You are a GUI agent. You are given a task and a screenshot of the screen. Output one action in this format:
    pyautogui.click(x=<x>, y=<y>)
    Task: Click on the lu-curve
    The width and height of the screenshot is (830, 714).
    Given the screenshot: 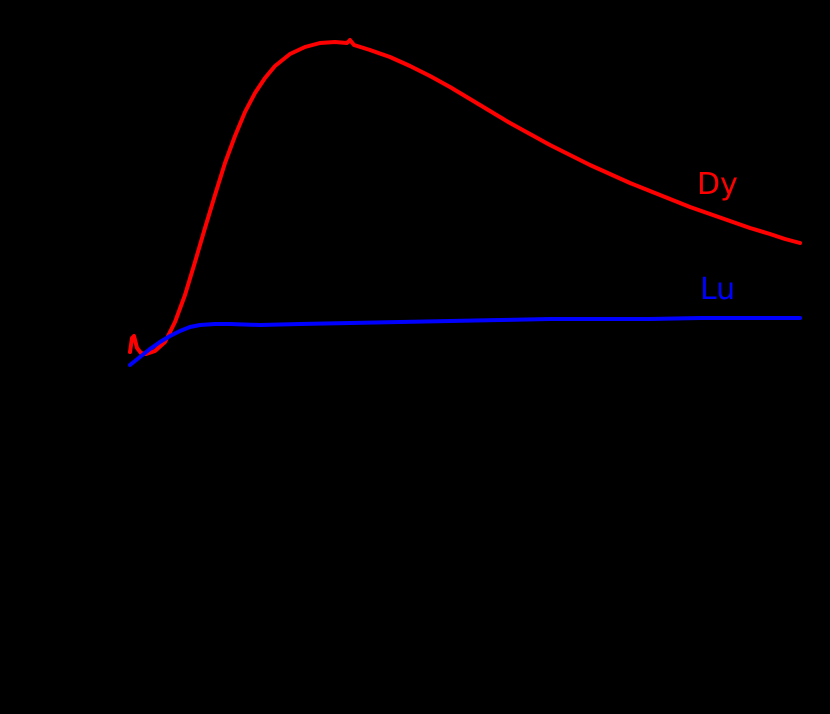 What is the action you would take?
    pyautogui.click(x=465, y=341)
    